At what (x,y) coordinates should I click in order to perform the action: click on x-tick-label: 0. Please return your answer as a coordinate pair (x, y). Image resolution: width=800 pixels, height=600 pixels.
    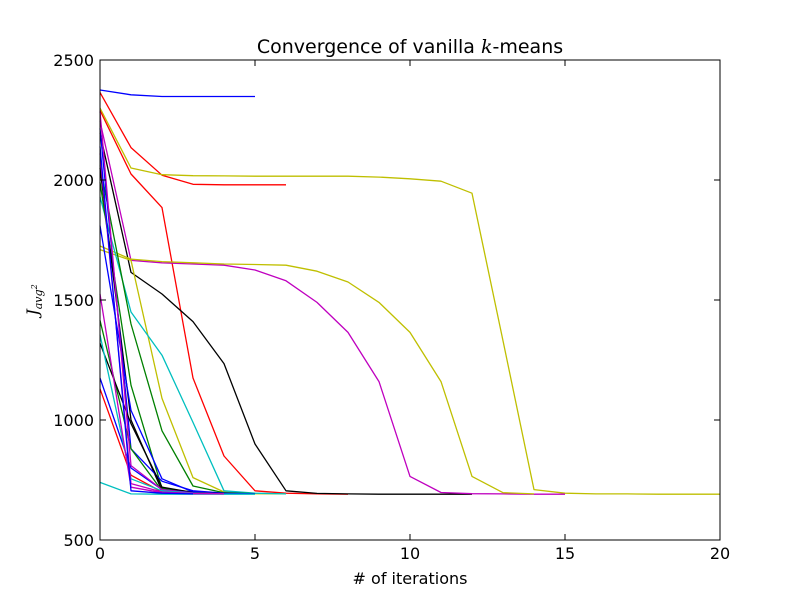
    Looking at the image, I should click on (100, 553).